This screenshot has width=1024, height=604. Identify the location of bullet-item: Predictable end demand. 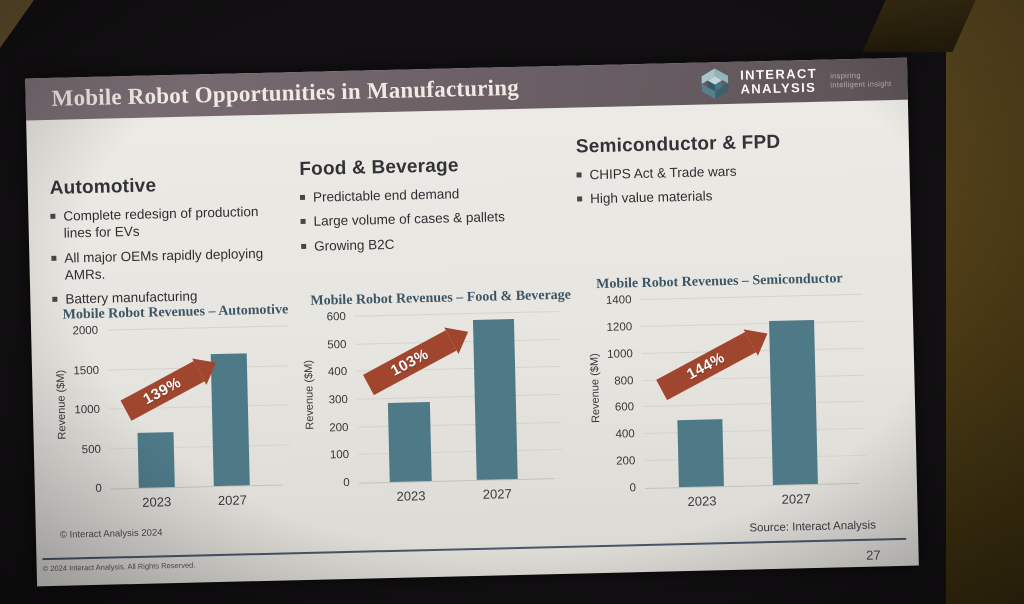
(429, 194).